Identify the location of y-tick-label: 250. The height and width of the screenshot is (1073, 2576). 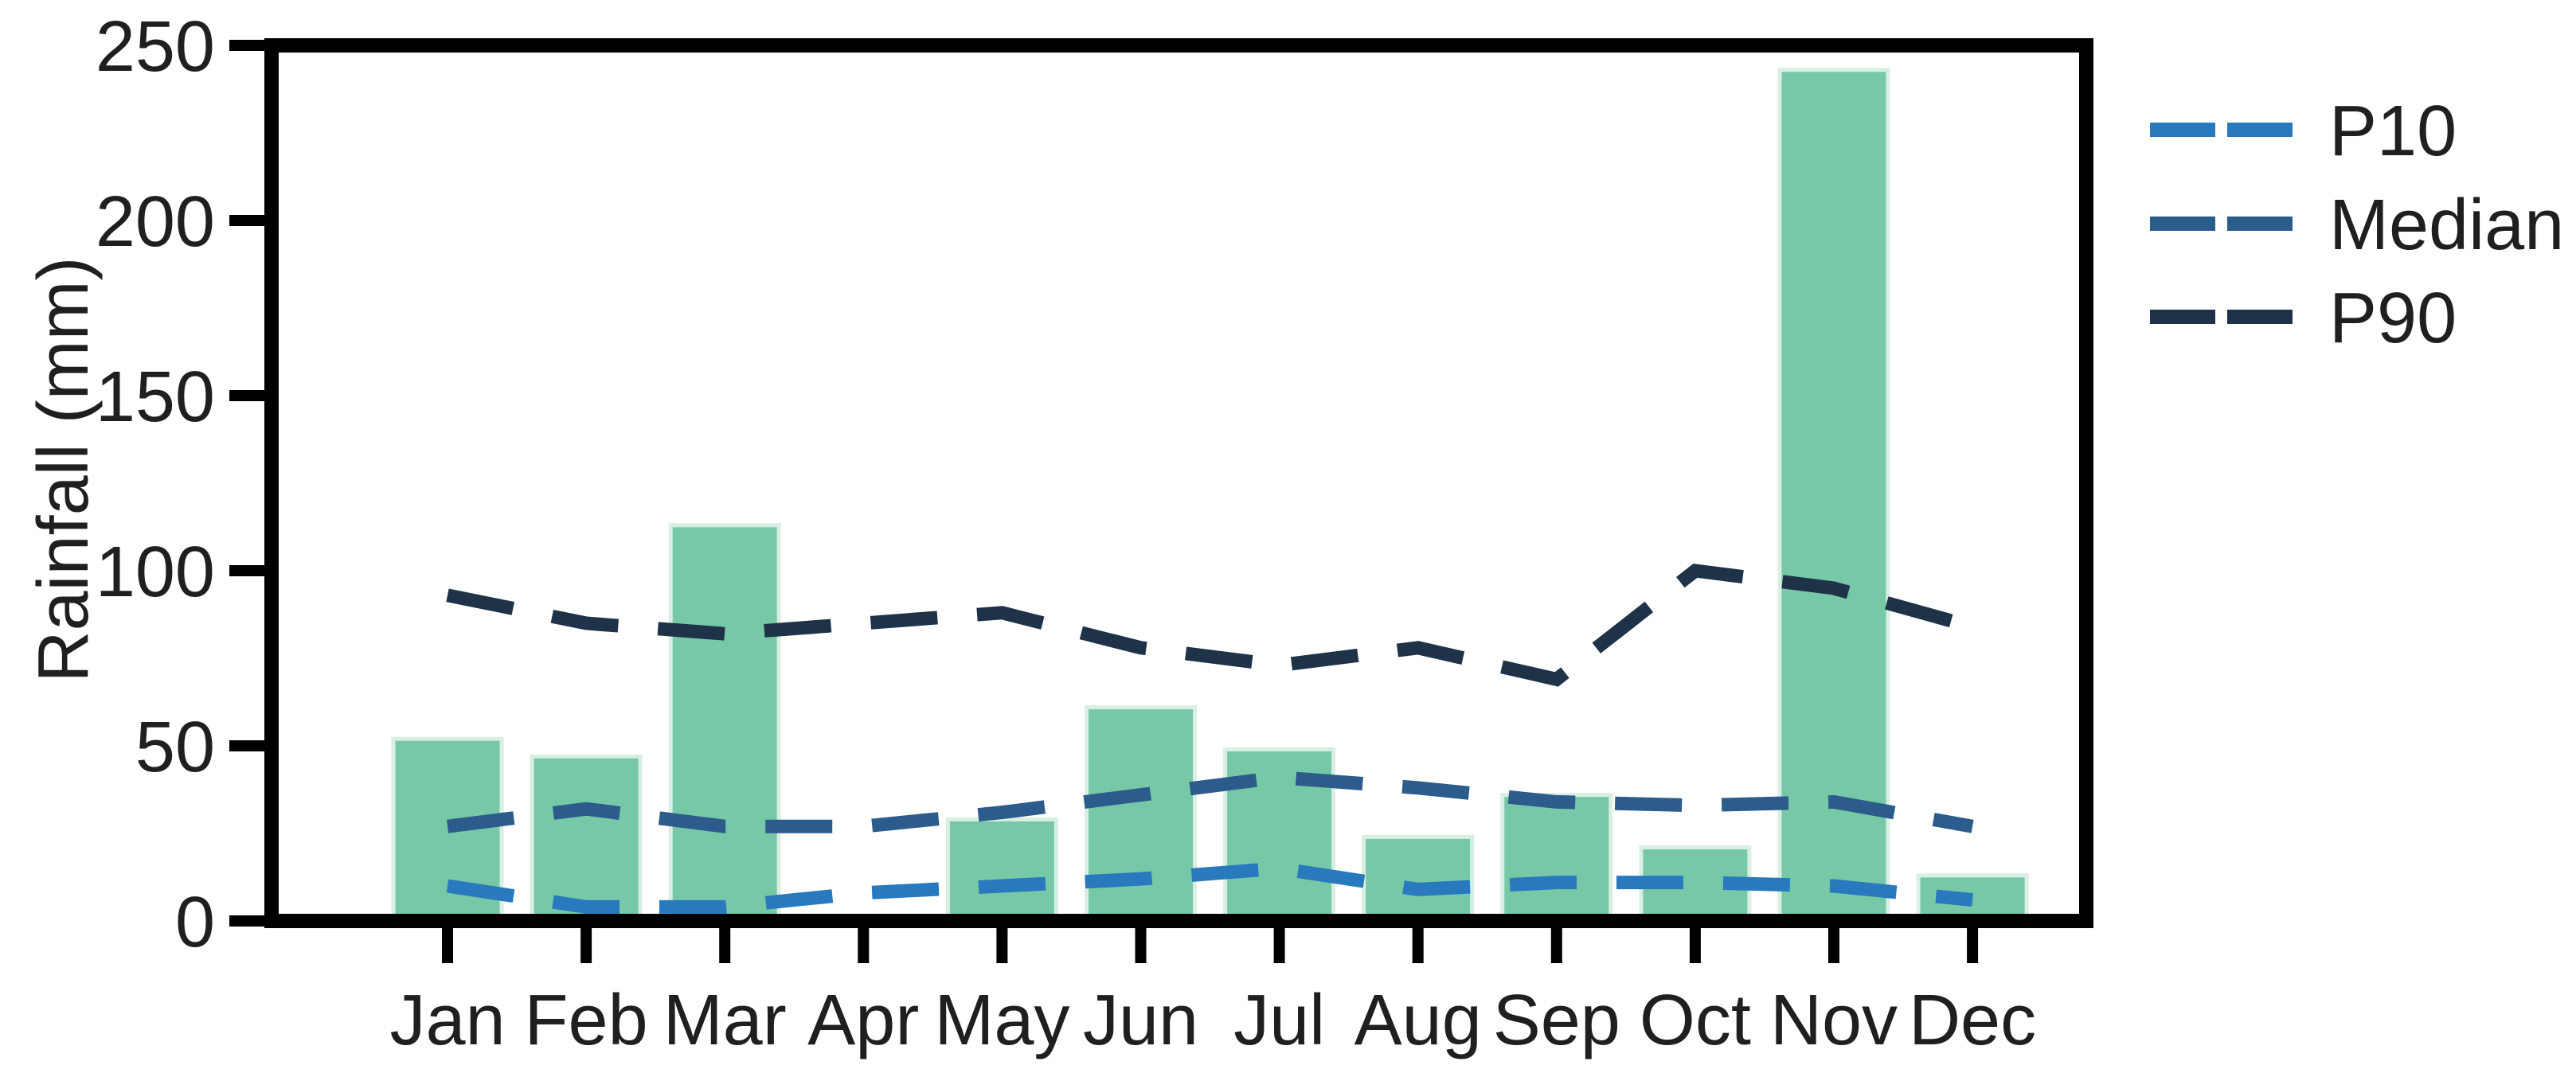
(155, 47).